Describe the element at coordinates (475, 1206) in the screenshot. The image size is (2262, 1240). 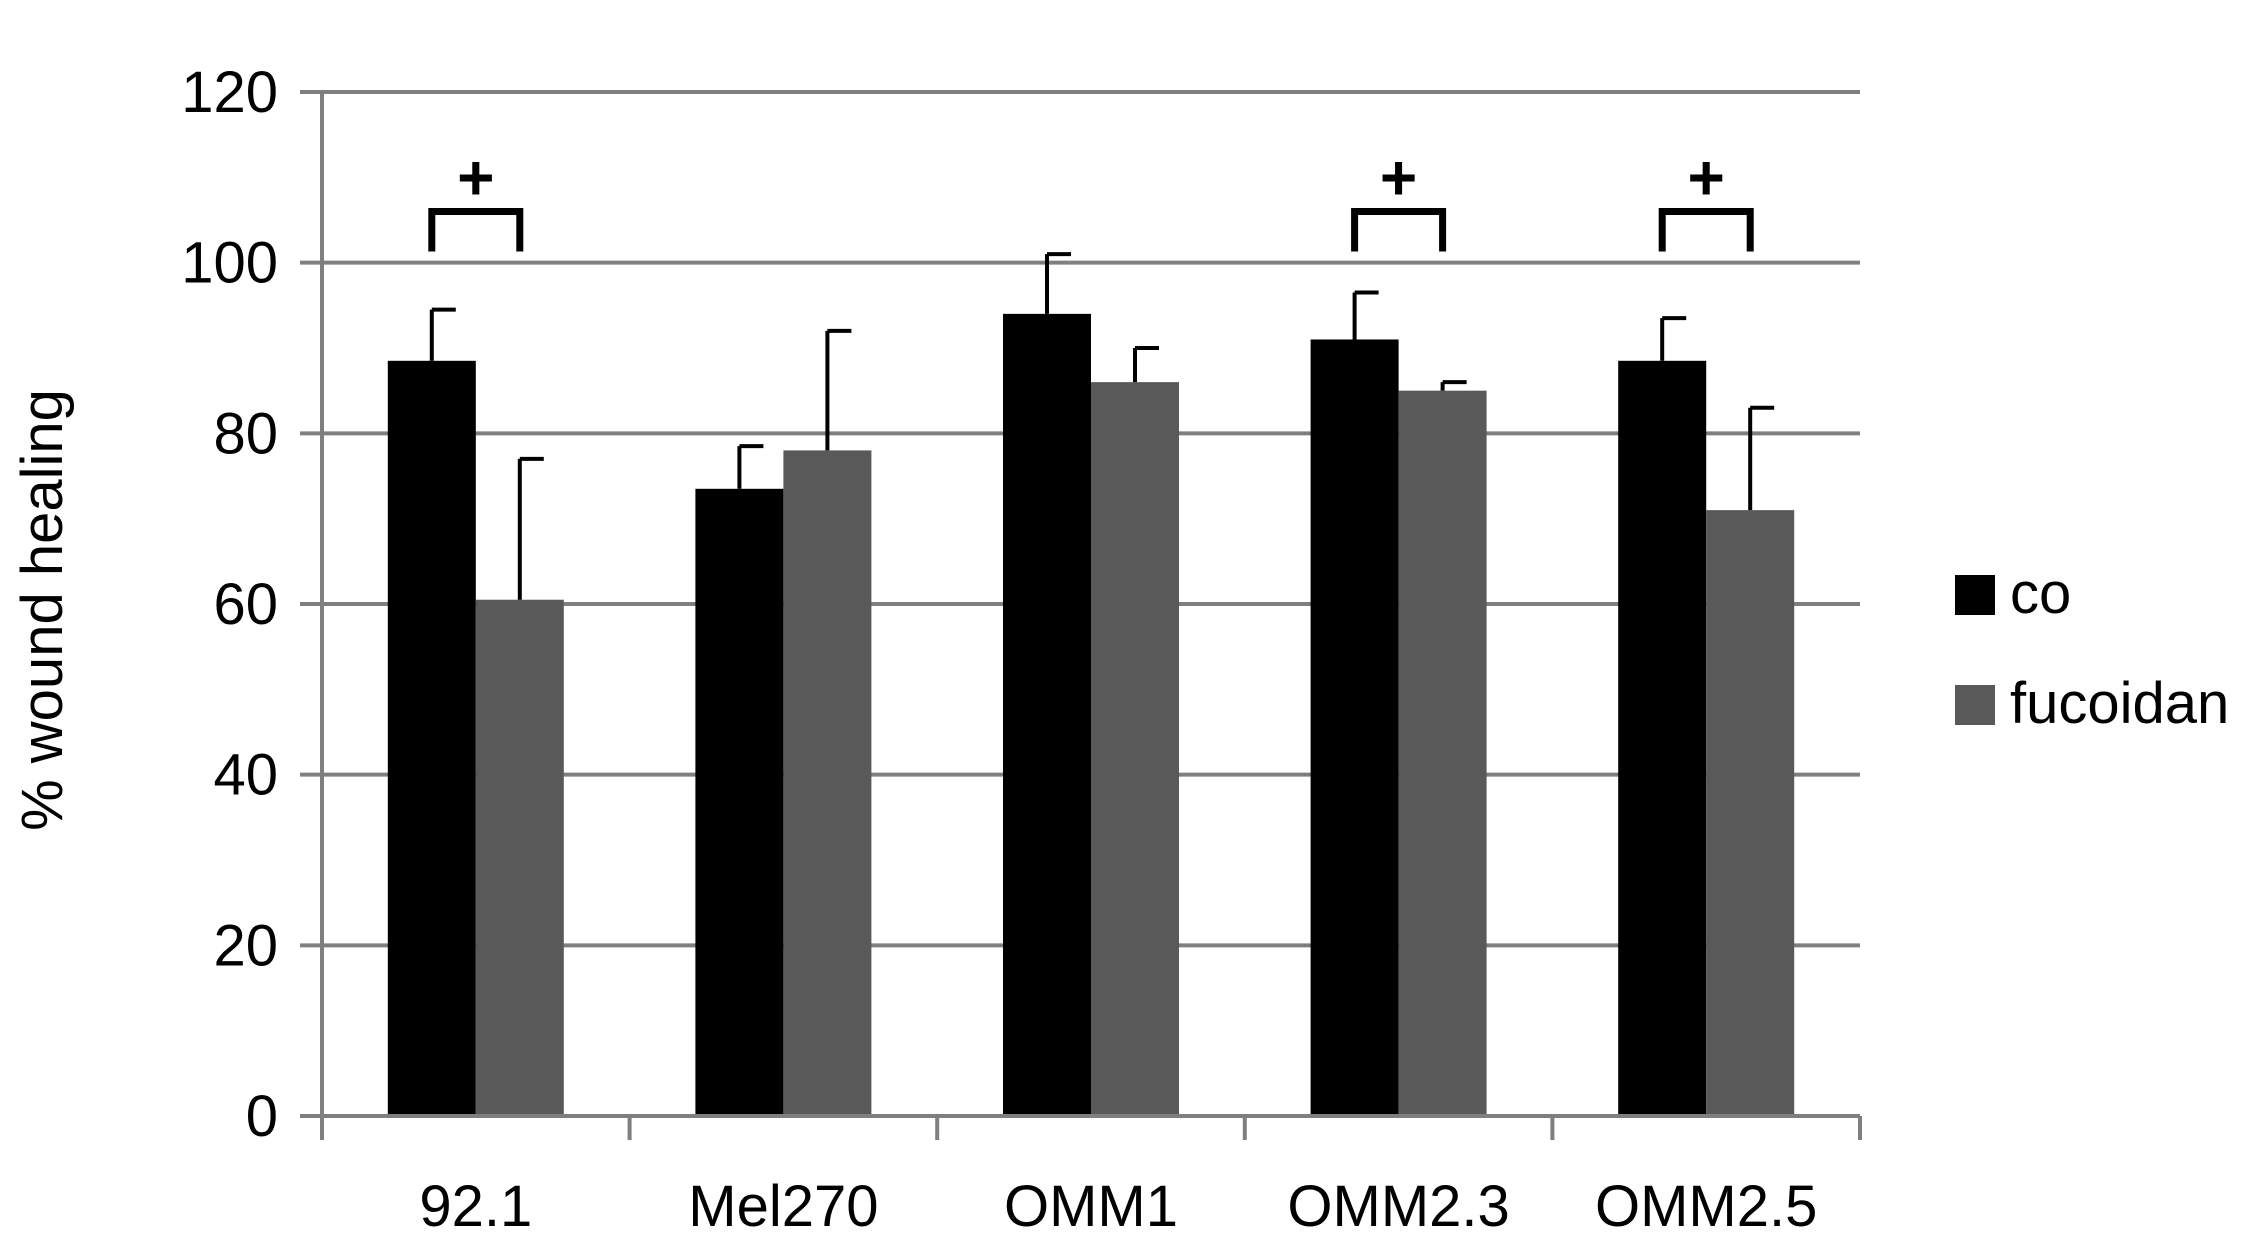
I see `x-tick-label: 92.1` at that location.